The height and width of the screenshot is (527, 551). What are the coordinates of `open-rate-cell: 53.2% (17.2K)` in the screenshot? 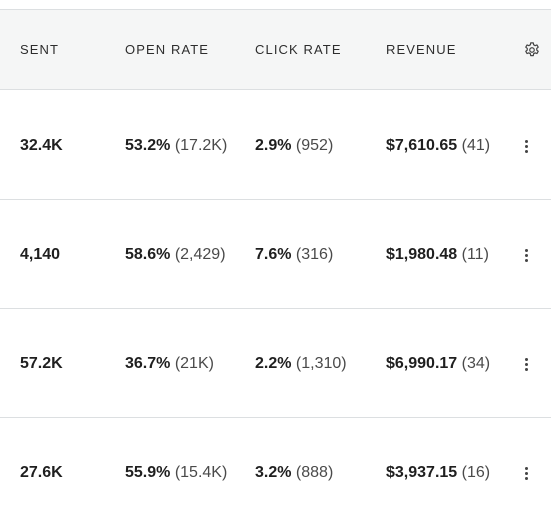 It's located at (176, 145).